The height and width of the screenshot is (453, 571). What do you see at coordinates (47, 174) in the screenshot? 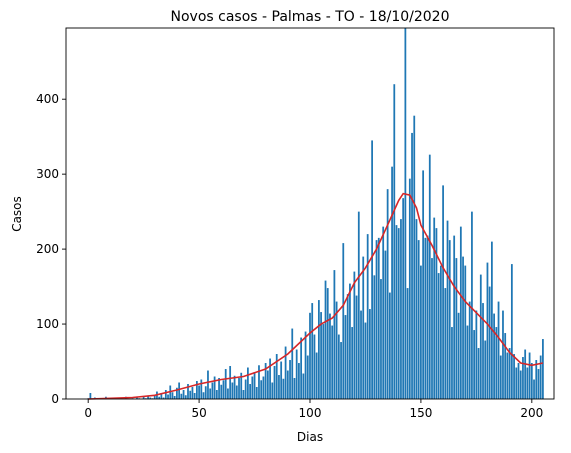
I see `y-tick-label: 300` at bounding box center [47, 174].